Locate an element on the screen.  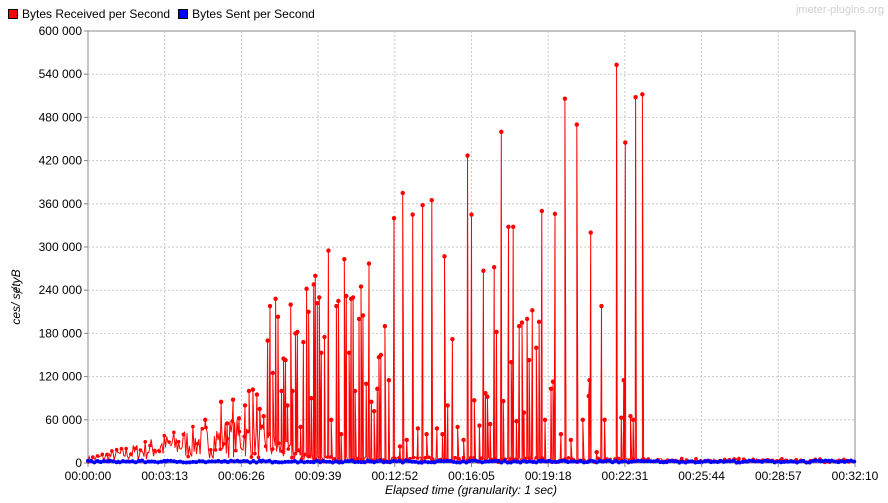
legend-item-received: Bytes Received per Second is located at coordinates (89, 14).